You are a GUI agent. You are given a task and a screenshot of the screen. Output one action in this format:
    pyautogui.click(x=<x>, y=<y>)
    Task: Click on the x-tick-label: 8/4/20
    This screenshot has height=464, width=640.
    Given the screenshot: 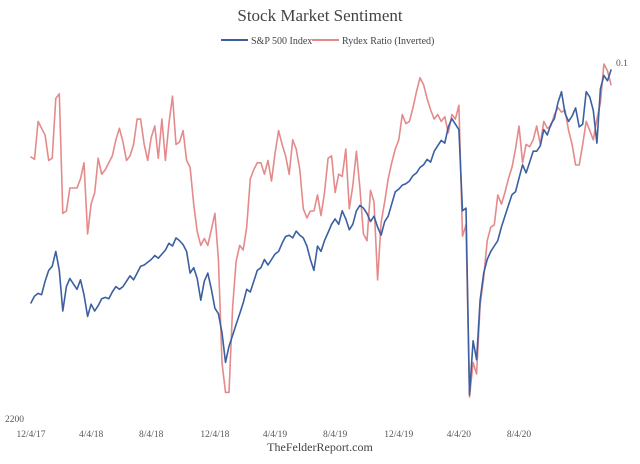 What is the action you would take?
    pyautogui.click(x=519, y=435)
    